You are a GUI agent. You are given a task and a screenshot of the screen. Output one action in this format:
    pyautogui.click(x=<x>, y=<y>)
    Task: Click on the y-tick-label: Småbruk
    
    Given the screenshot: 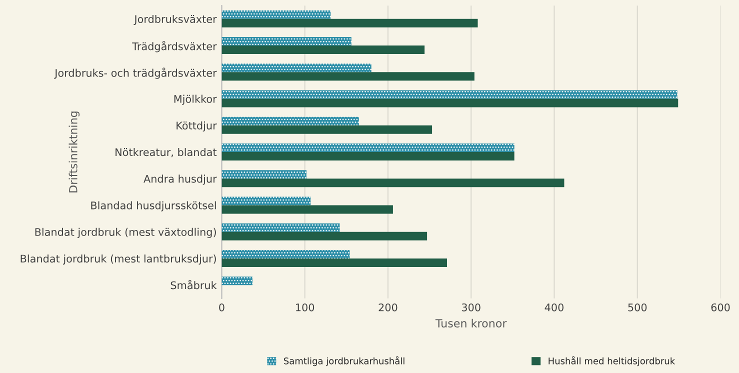 What is the action you would take?
    pyautogui.click(x=193, y=285)
    